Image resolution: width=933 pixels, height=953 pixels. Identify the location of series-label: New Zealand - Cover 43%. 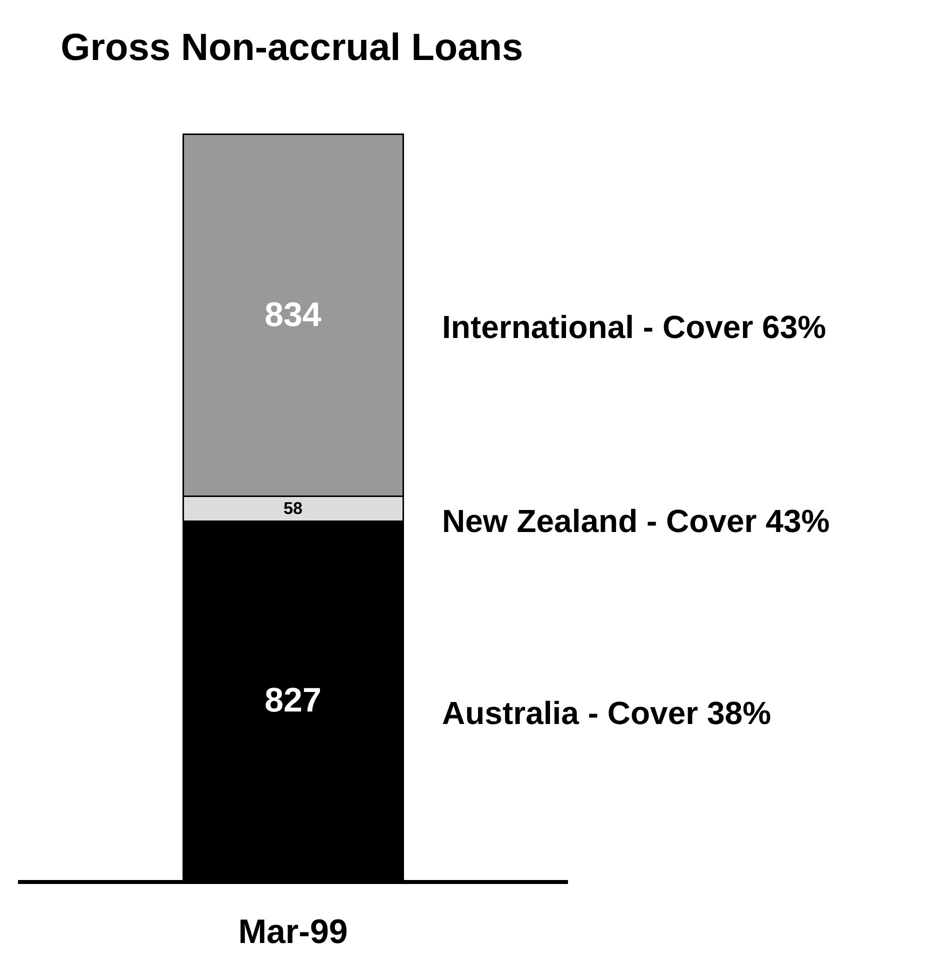
(636, 521).